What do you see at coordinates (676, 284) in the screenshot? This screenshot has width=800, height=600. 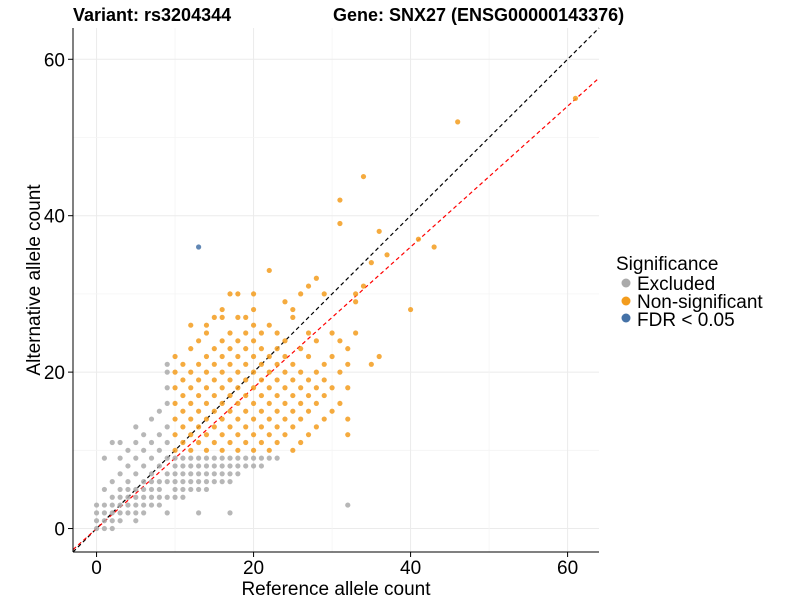 I see `legend-label-excluded: Excluded` at bounding box center [676, 284].